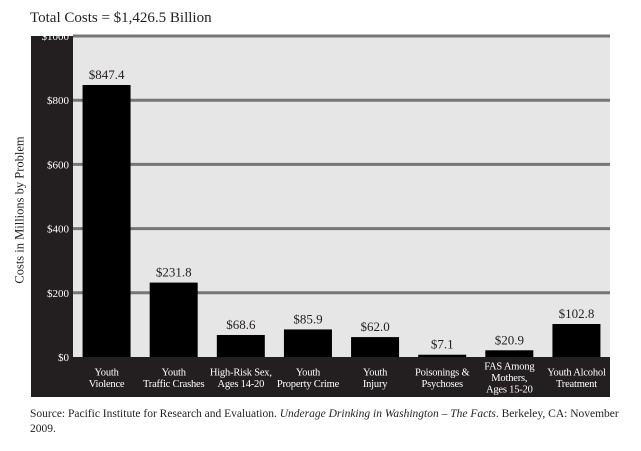 The image size is (641, 451). Describe the element at coordinates (56, 37) in the screenshot. I see `y-tick-label: $1000` at that location.